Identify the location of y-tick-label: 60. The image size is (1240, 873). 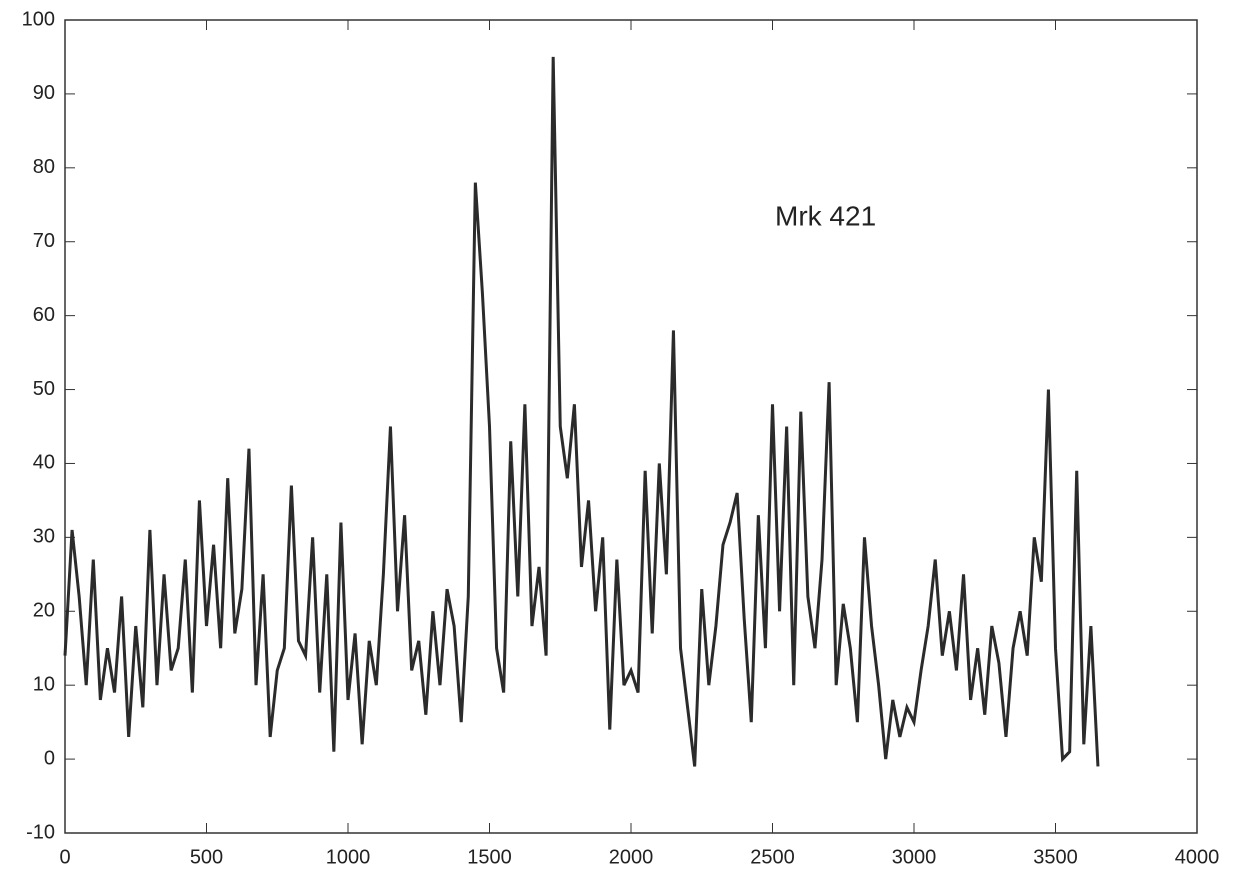
(44, 315).